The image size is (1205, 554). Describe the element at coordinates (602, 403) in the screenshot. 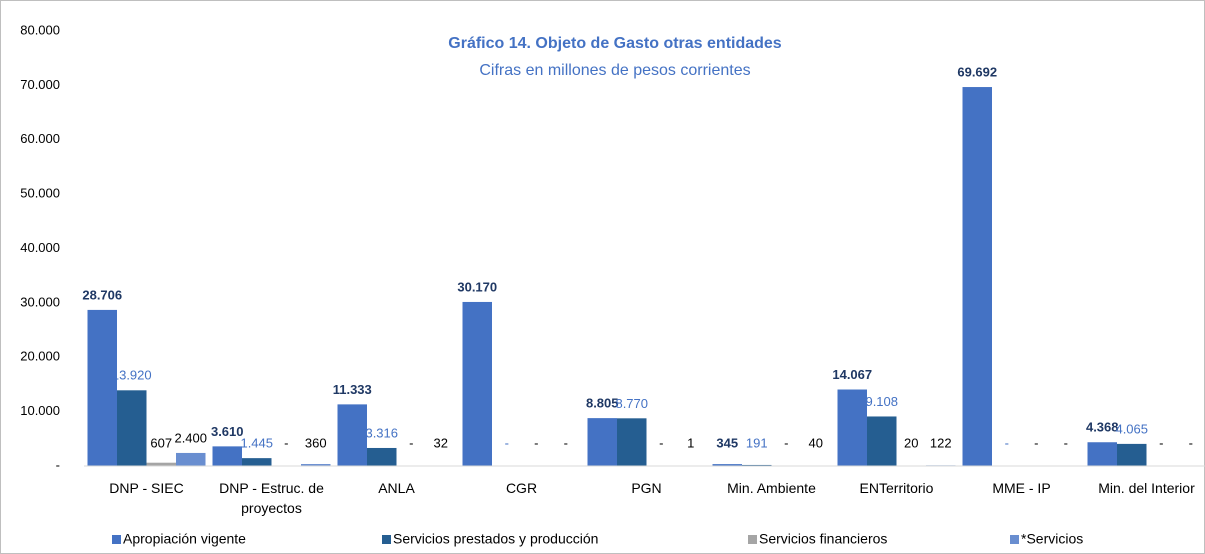

I see `value-label: 8.805` at that location.